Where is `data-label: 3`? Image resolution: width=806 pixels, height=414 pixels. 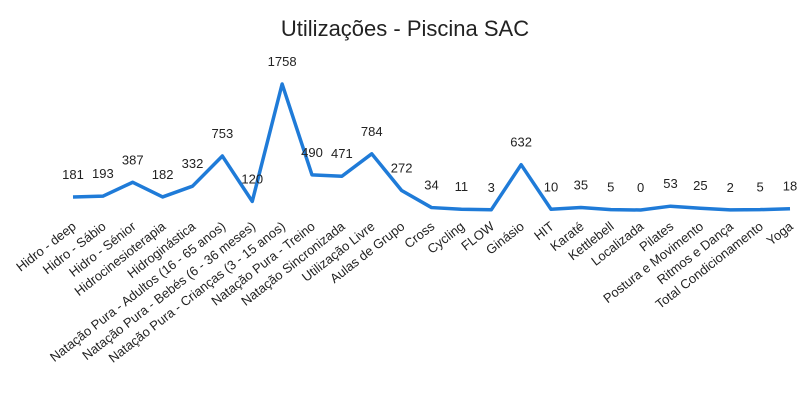 data-label: 3 is located at coordinates (491, 187).